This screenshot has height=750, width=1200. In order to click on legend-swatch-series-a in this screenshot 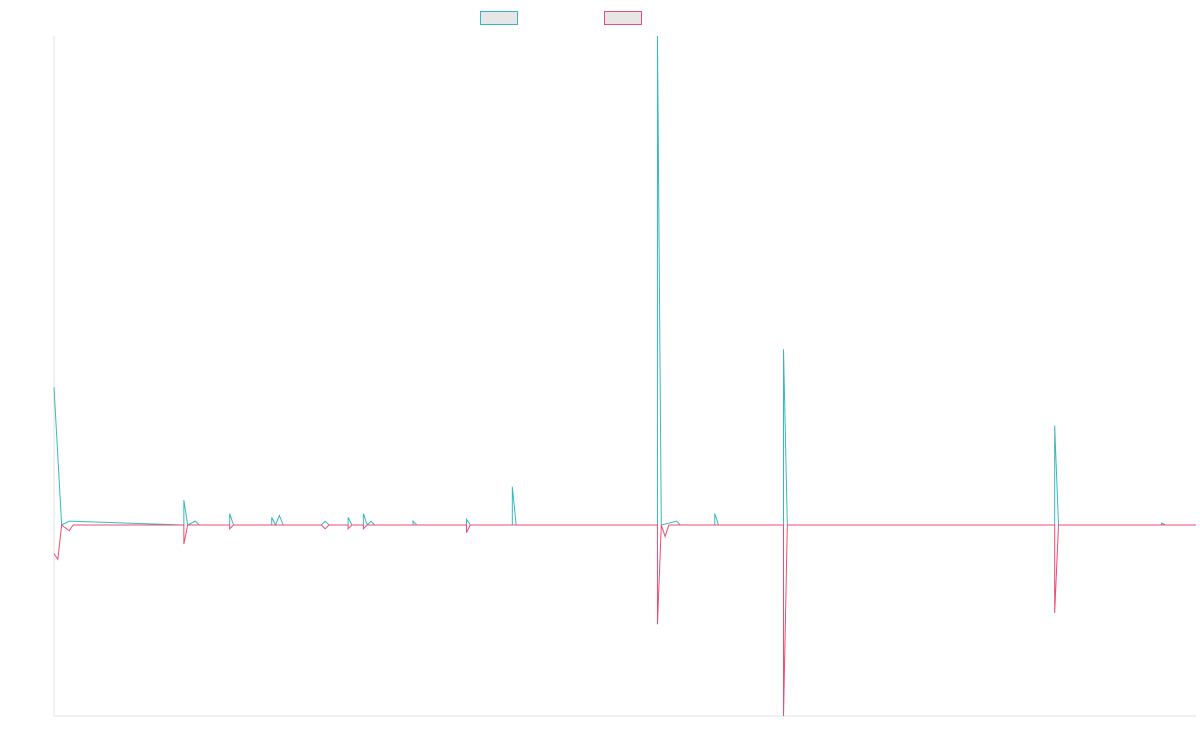, I will do `click(499, 18)`.